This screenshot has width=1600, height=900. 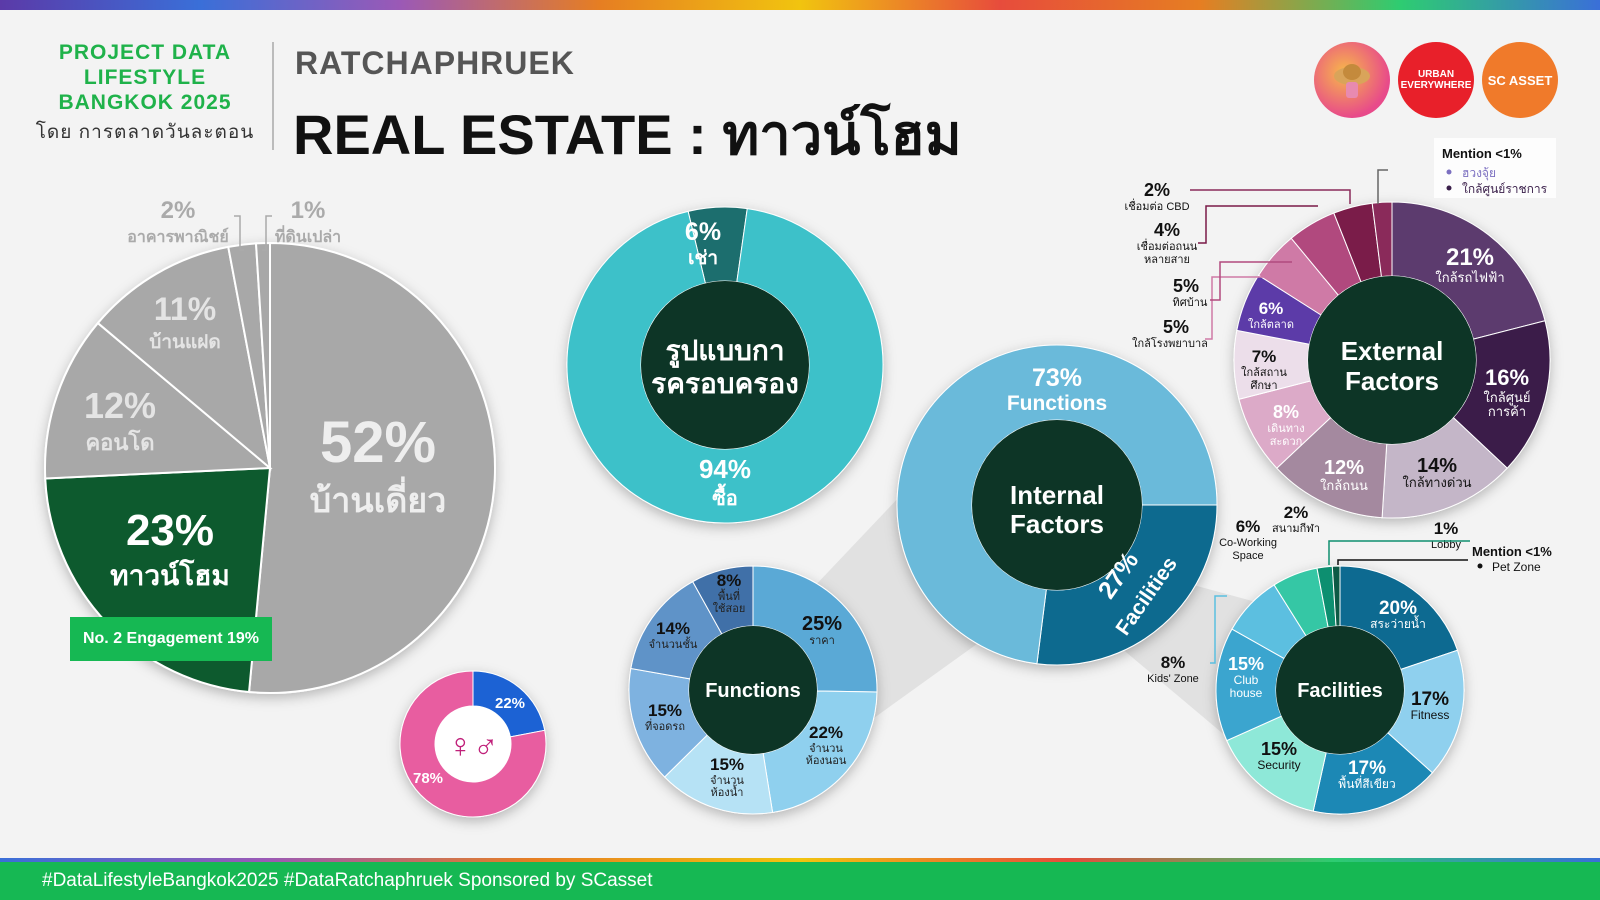 What do you see at coordinates (1446, 545) in the screenshot?
I see `slice-label: Lobby` at bounding box center [1446, 545].